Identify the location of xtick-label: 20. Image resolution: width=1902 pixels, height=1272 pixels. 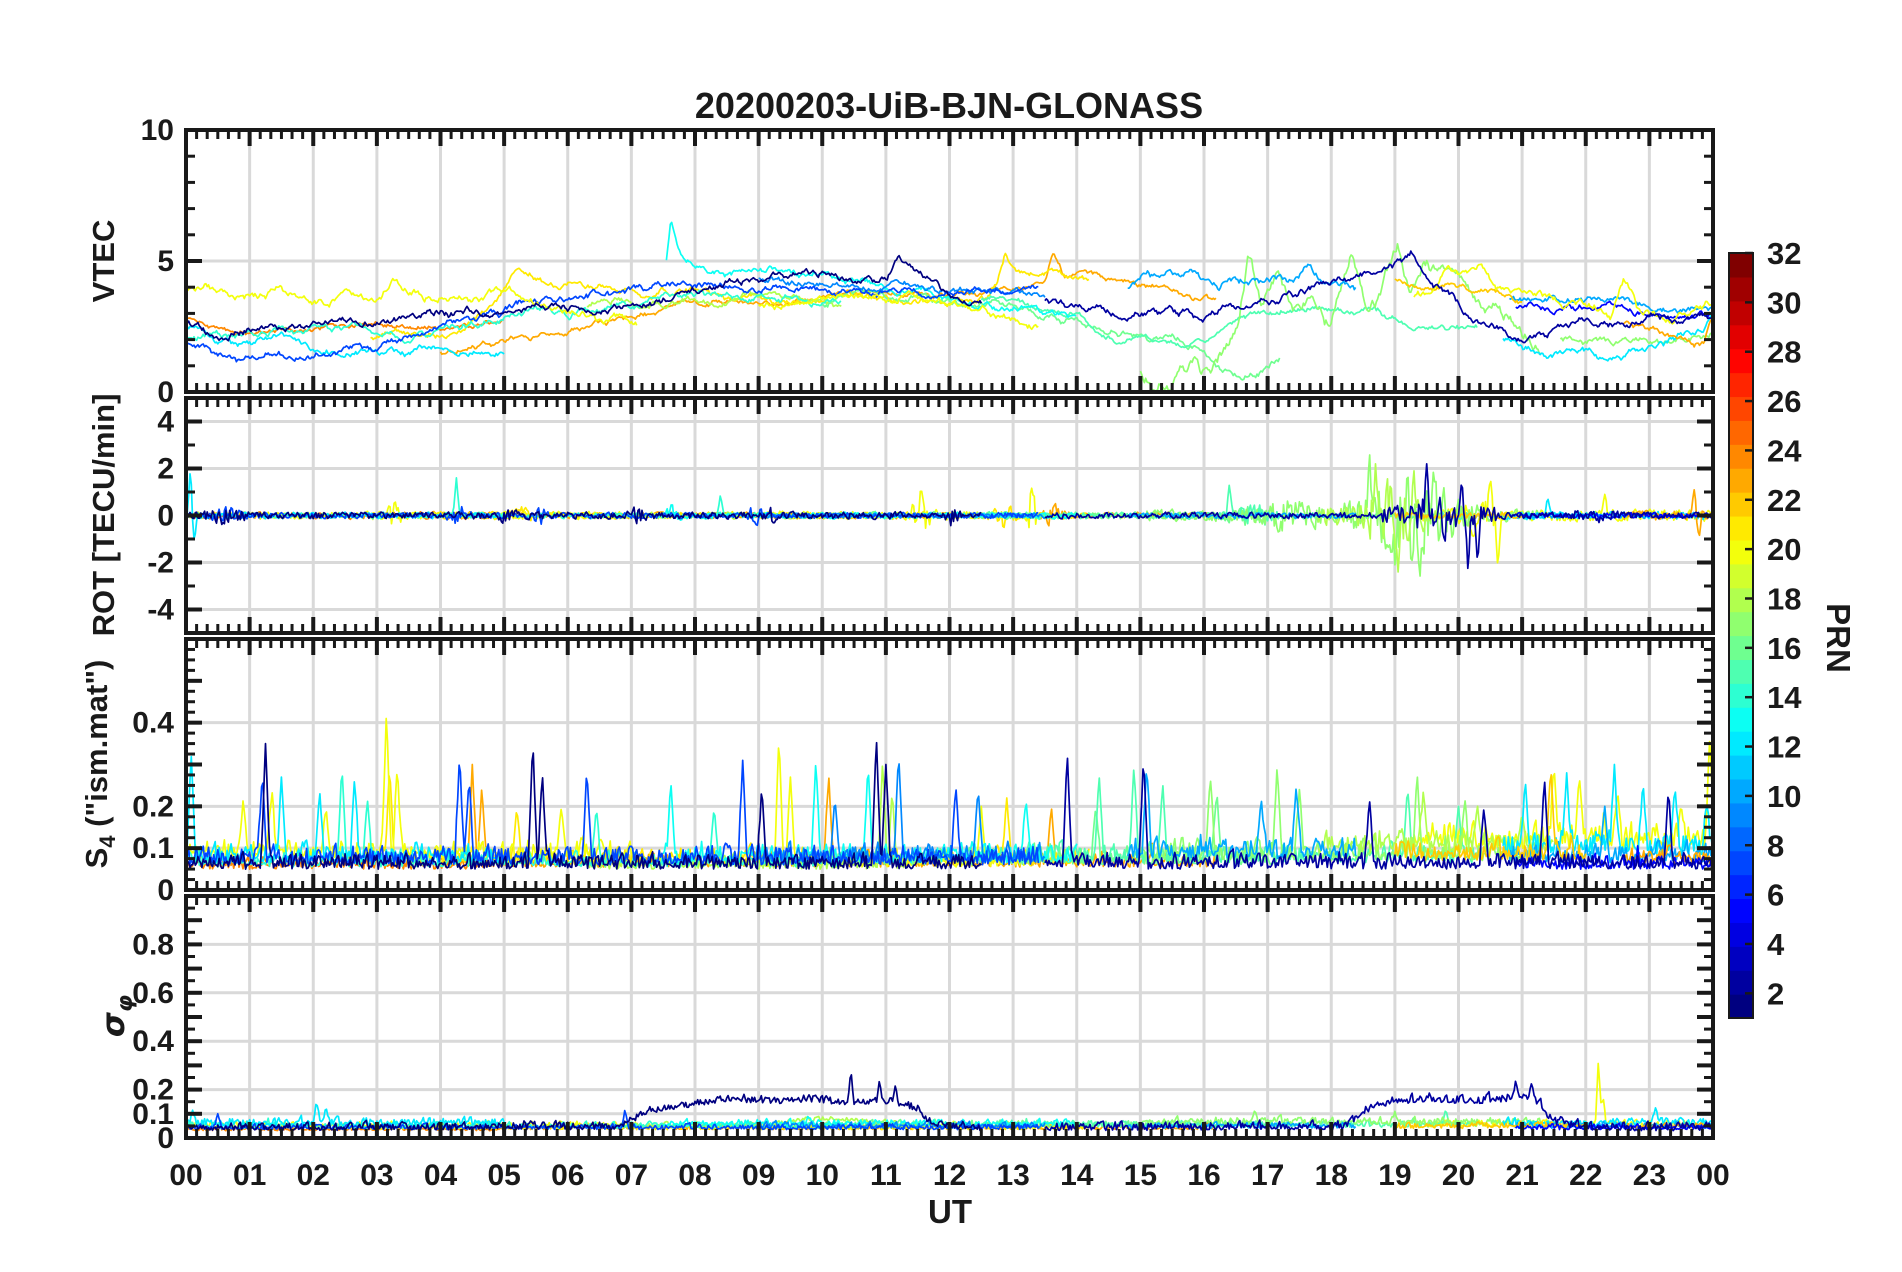
(1458, 1175).